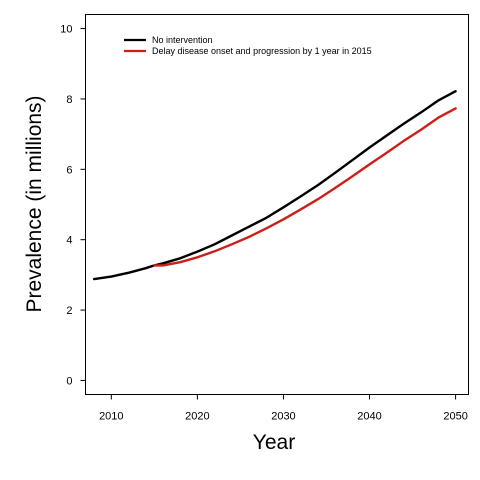  Describe the element at coordinates (66, 30) in the screenshot. I see `y-tick-label: 10` at that location.